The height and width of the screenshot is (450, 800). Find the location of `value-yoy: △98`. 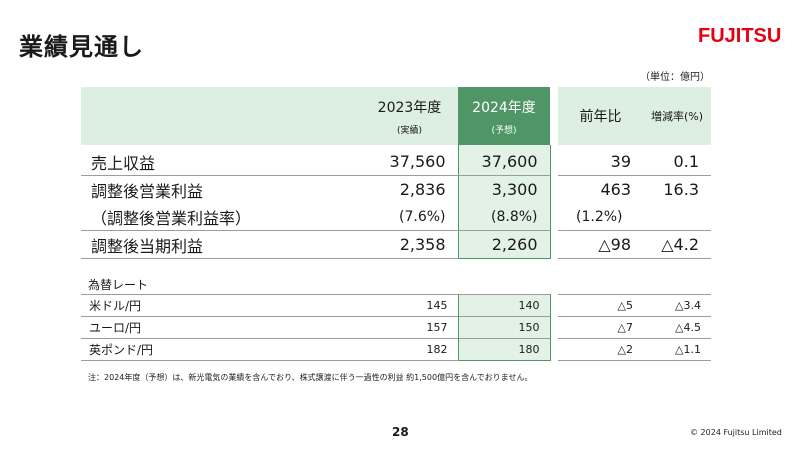

value-yoy: △98 is located at coordinates (600, 244).